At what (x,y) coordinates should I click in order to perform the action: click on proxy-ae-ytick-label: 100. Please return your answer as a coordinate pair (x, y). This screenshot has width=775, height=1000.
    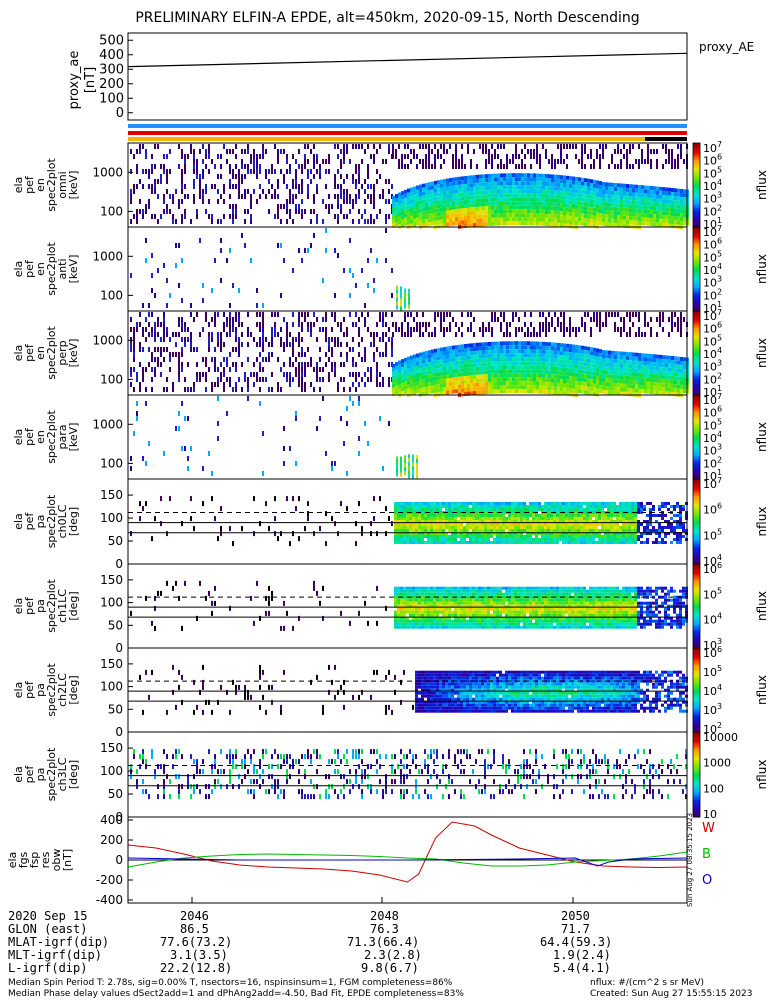
    Looking at the image, I should click on (111, 98).